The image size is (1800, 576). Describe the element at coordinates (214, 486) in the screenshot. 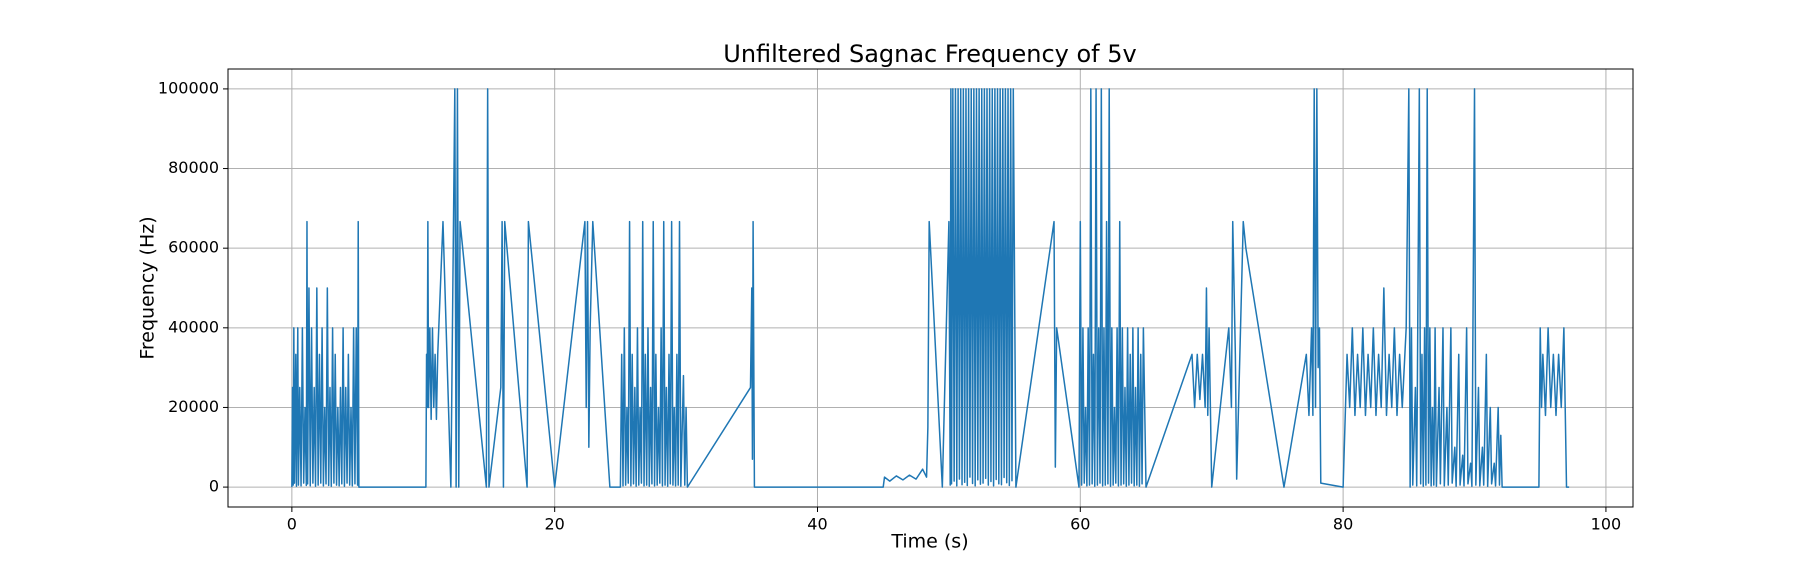

I see `y-tick-label: 0` at that location.